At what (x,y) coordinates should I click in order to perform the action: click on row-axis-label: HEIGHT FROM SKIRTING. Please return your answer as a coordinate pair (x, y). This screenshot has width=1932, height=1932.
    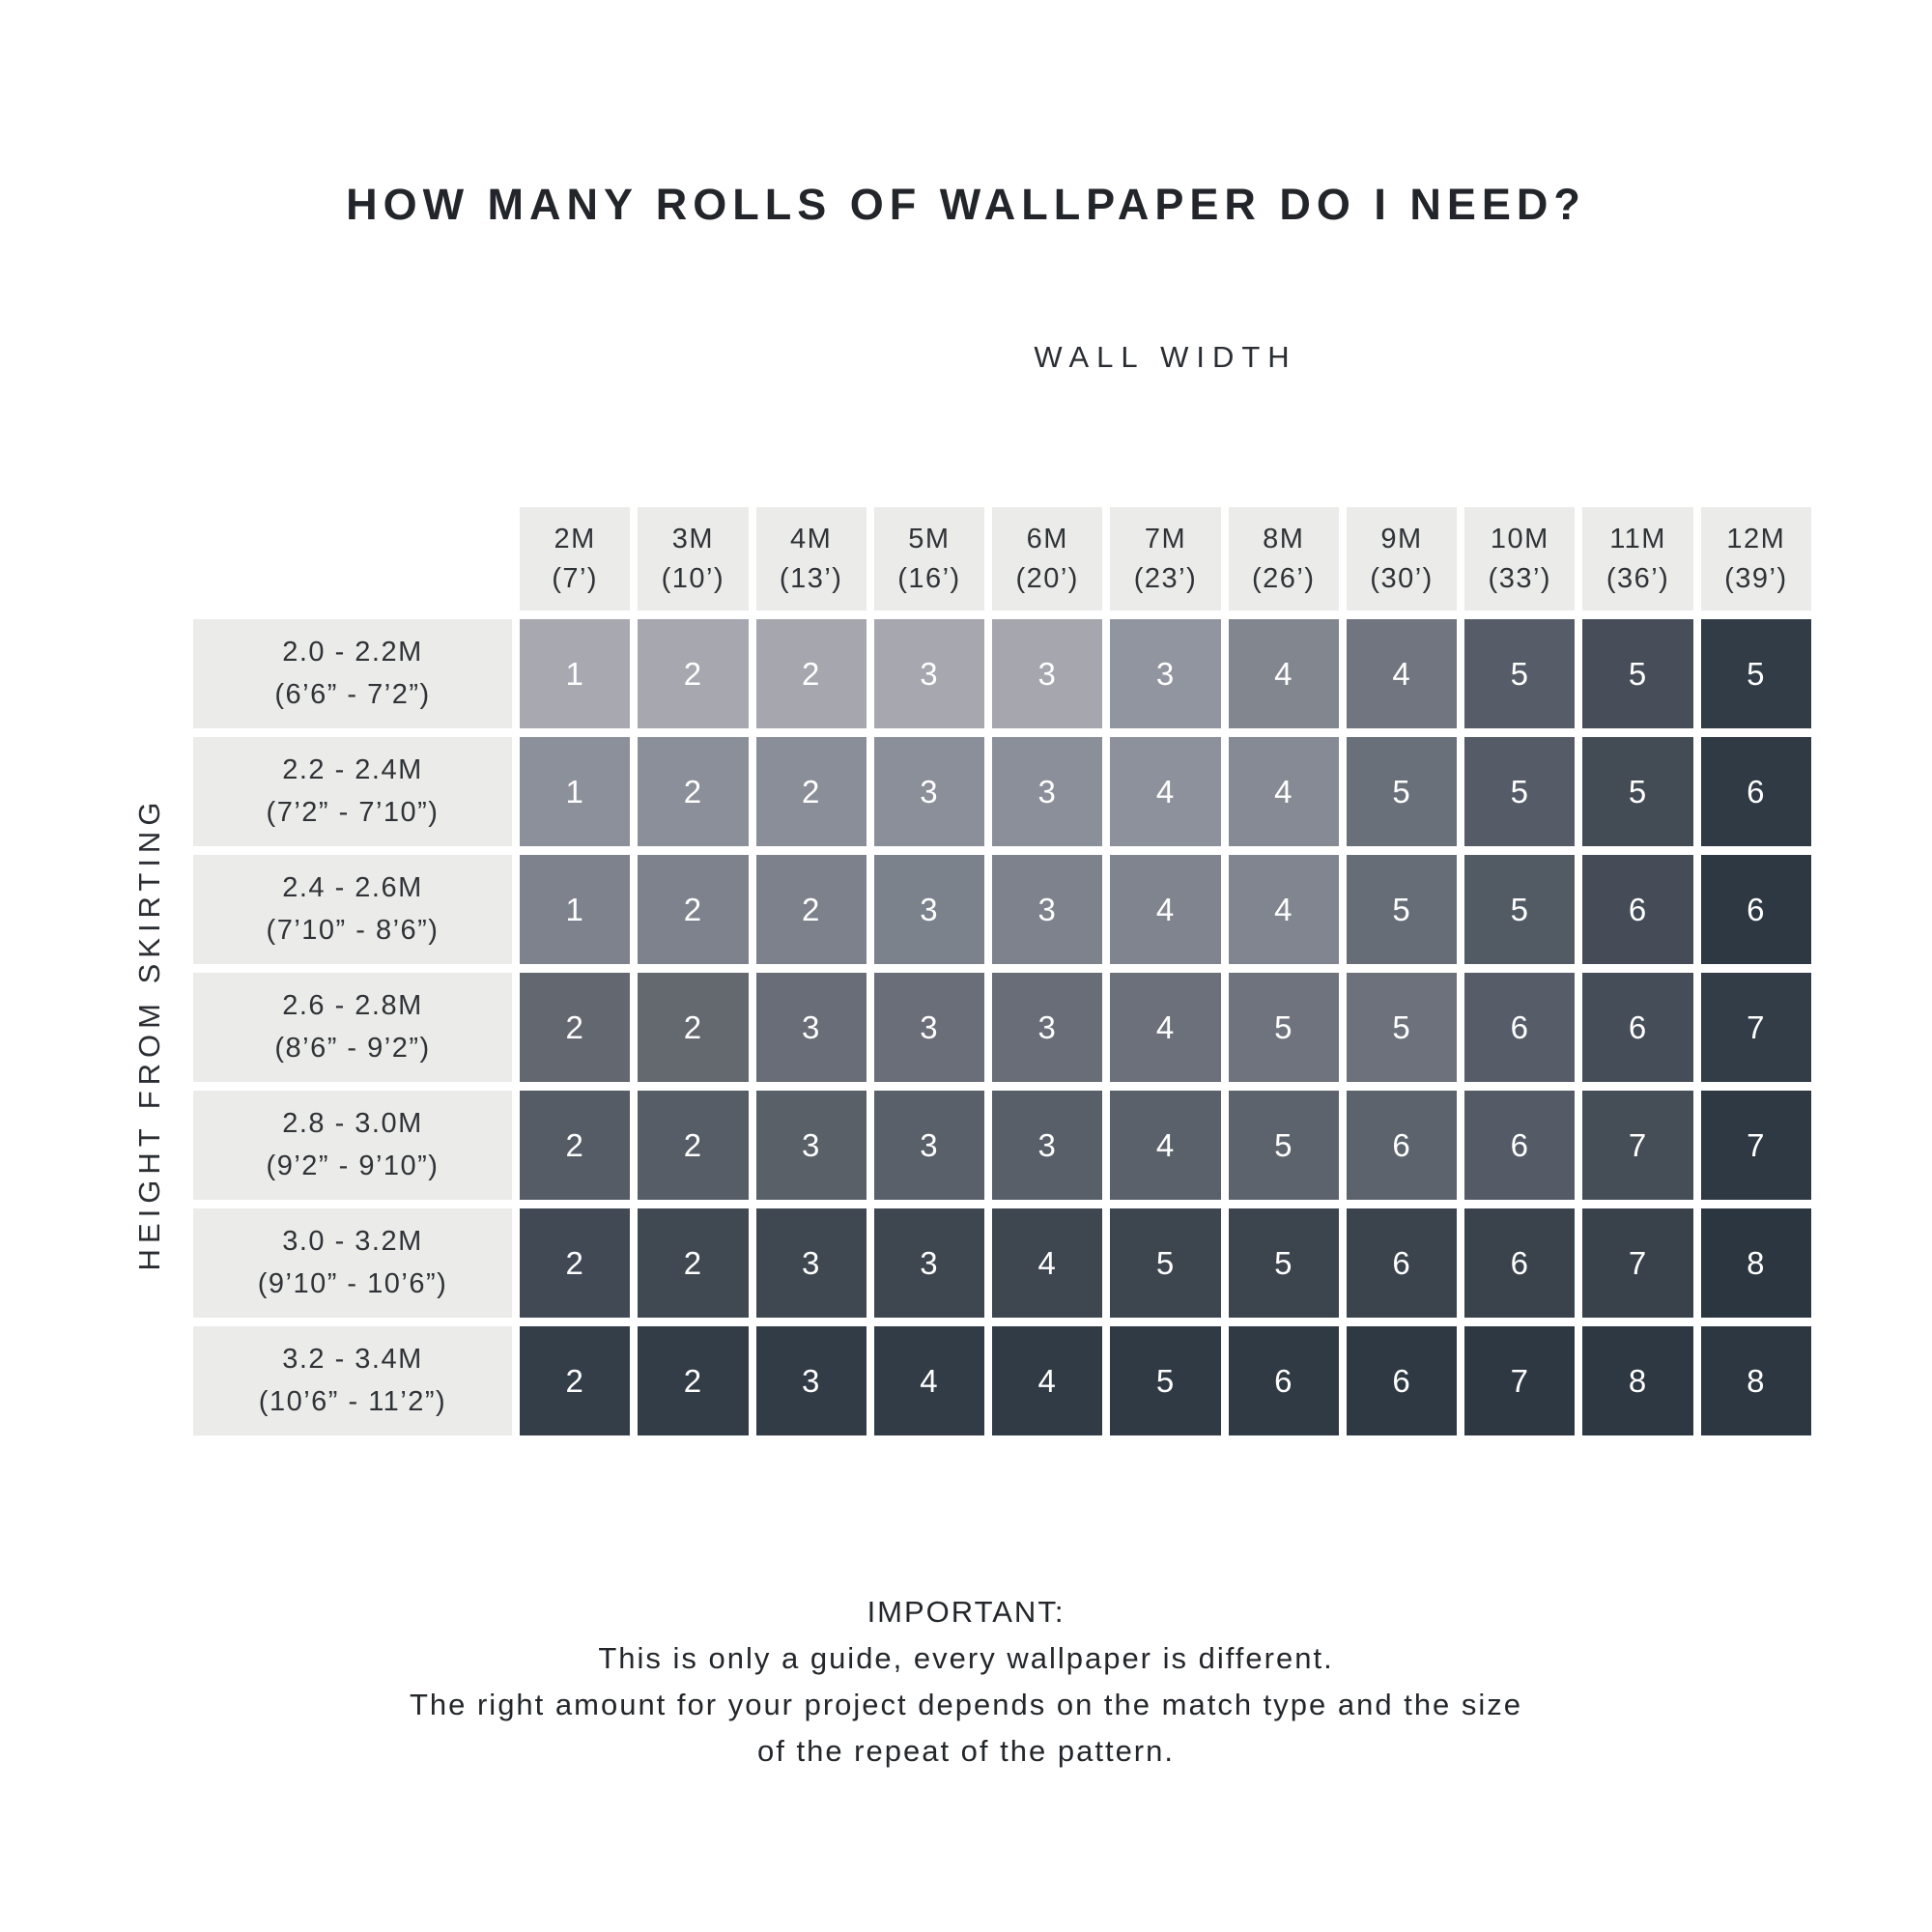
    Looking at the image, I should click on (149, 1033).